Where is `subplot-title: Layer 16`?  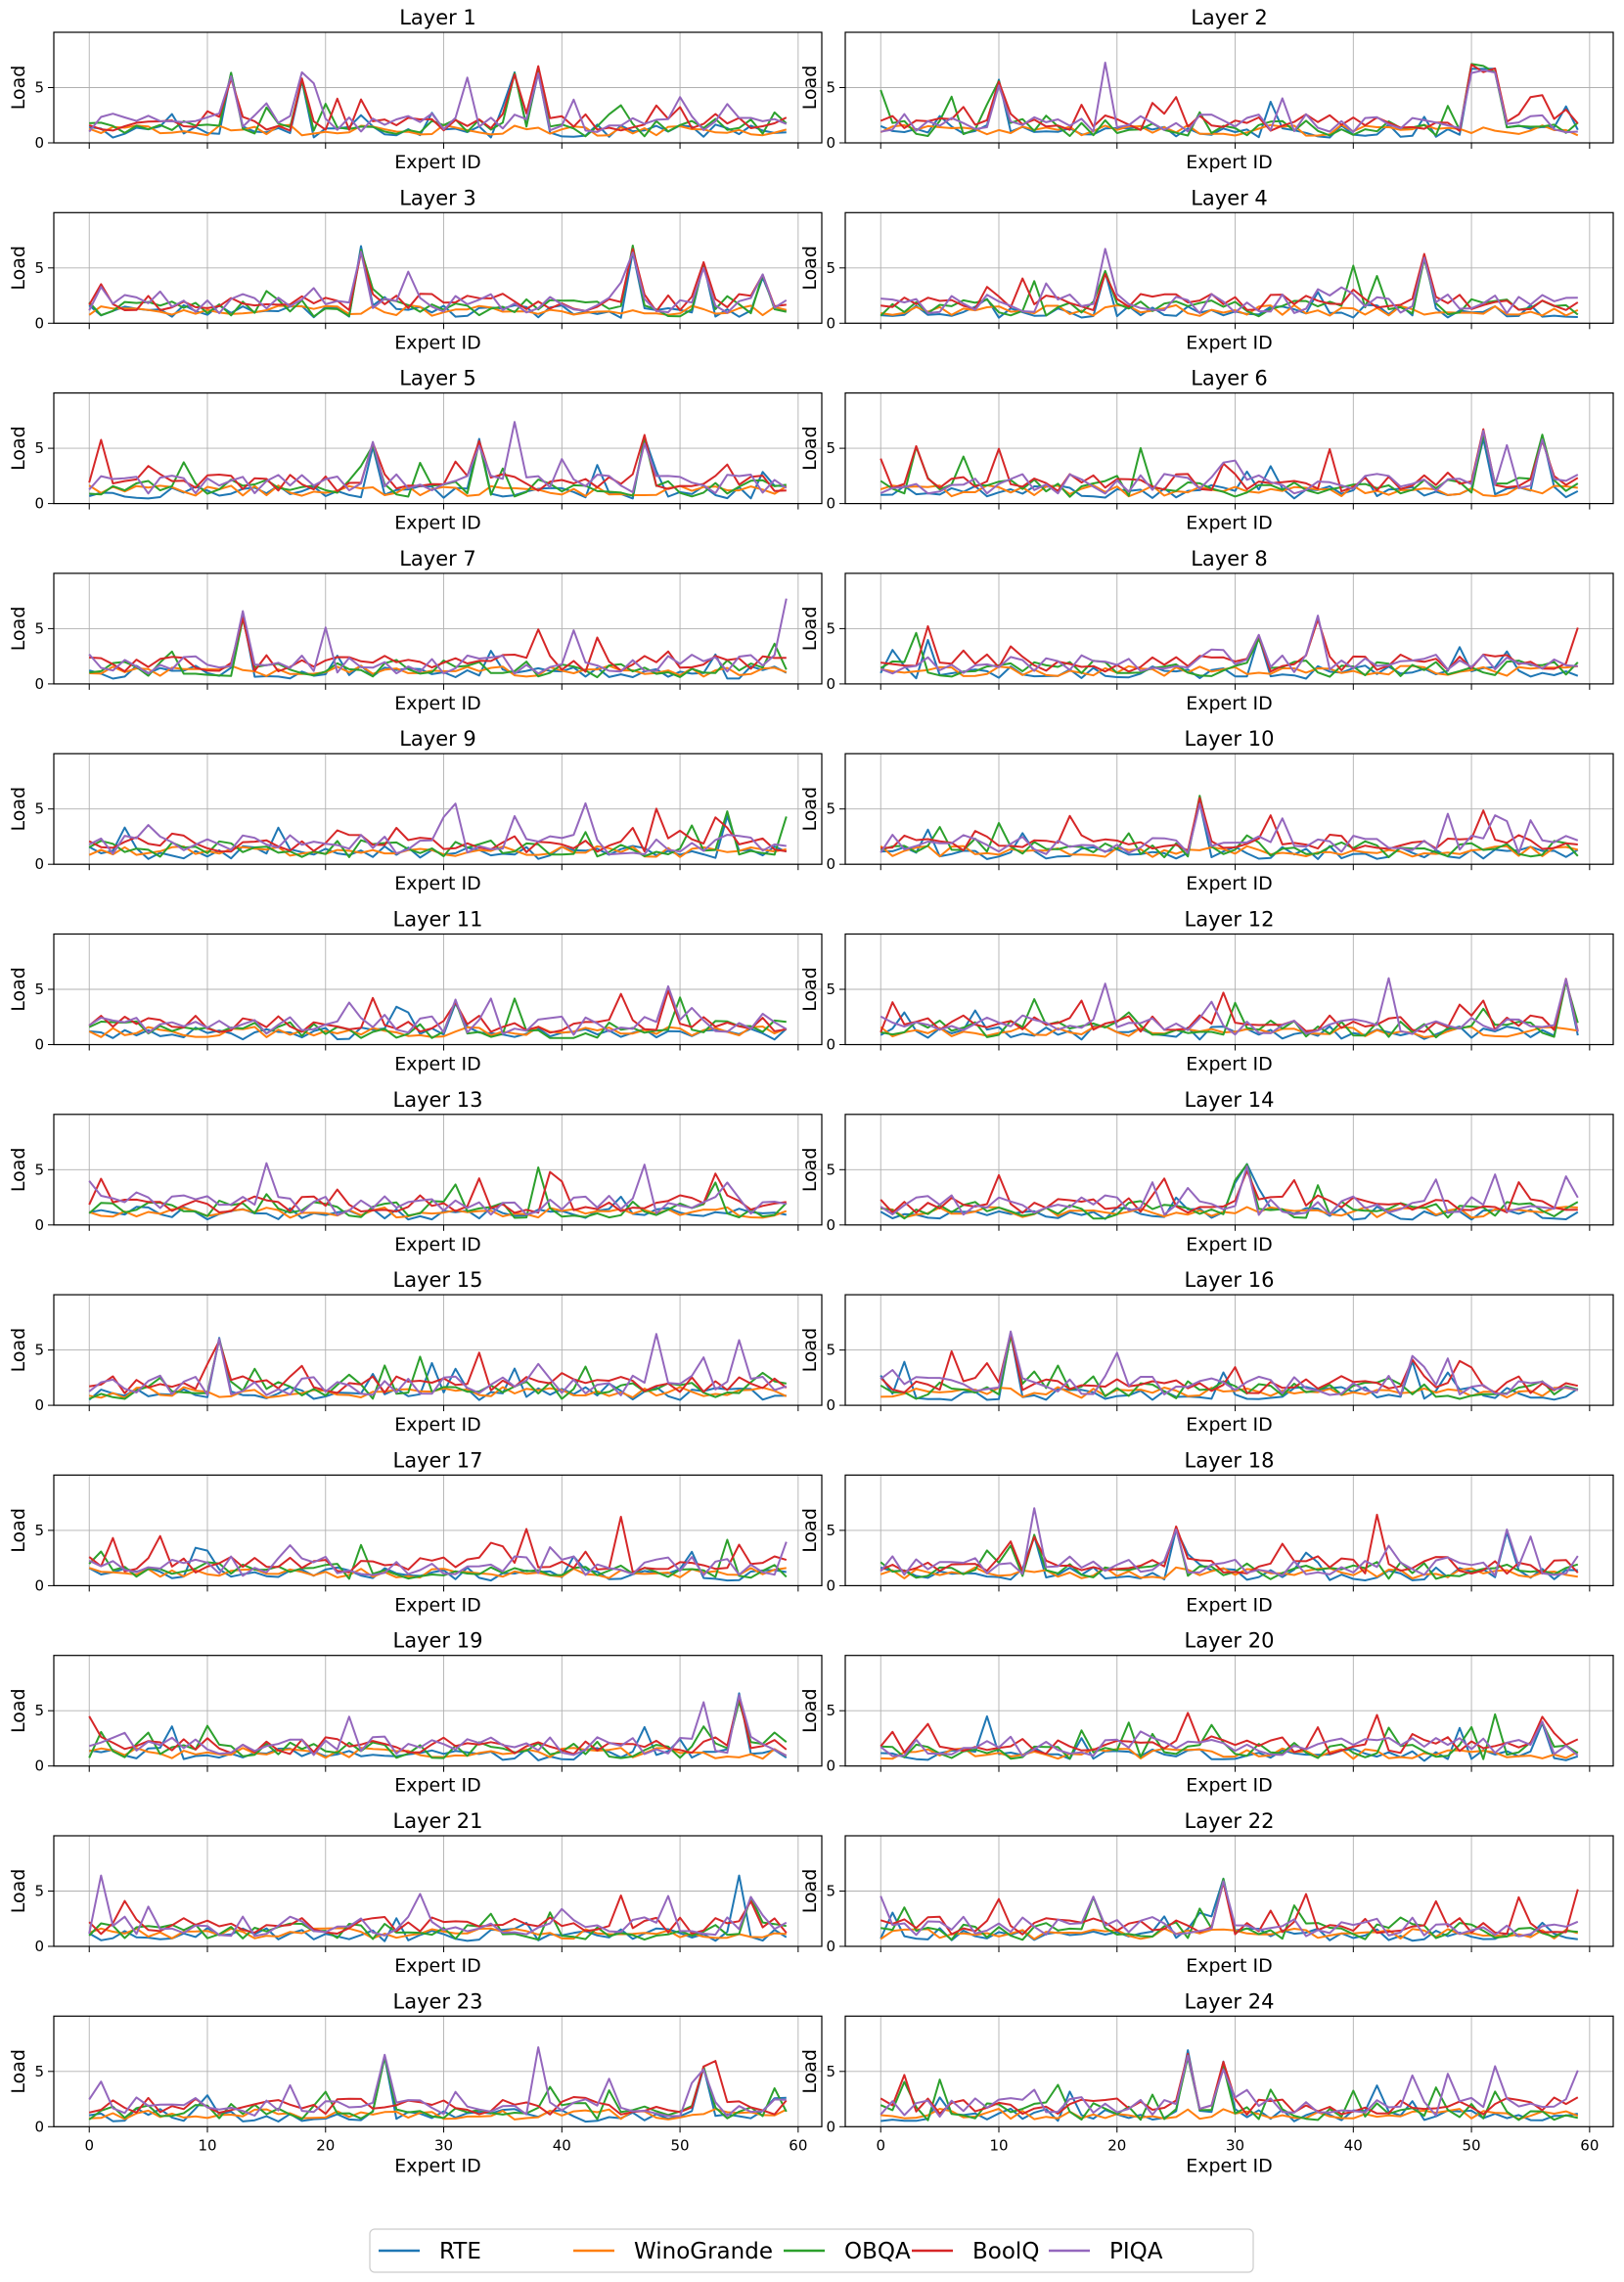 subplot-title: Layer 16 is located at coordinates (1230, 1280).